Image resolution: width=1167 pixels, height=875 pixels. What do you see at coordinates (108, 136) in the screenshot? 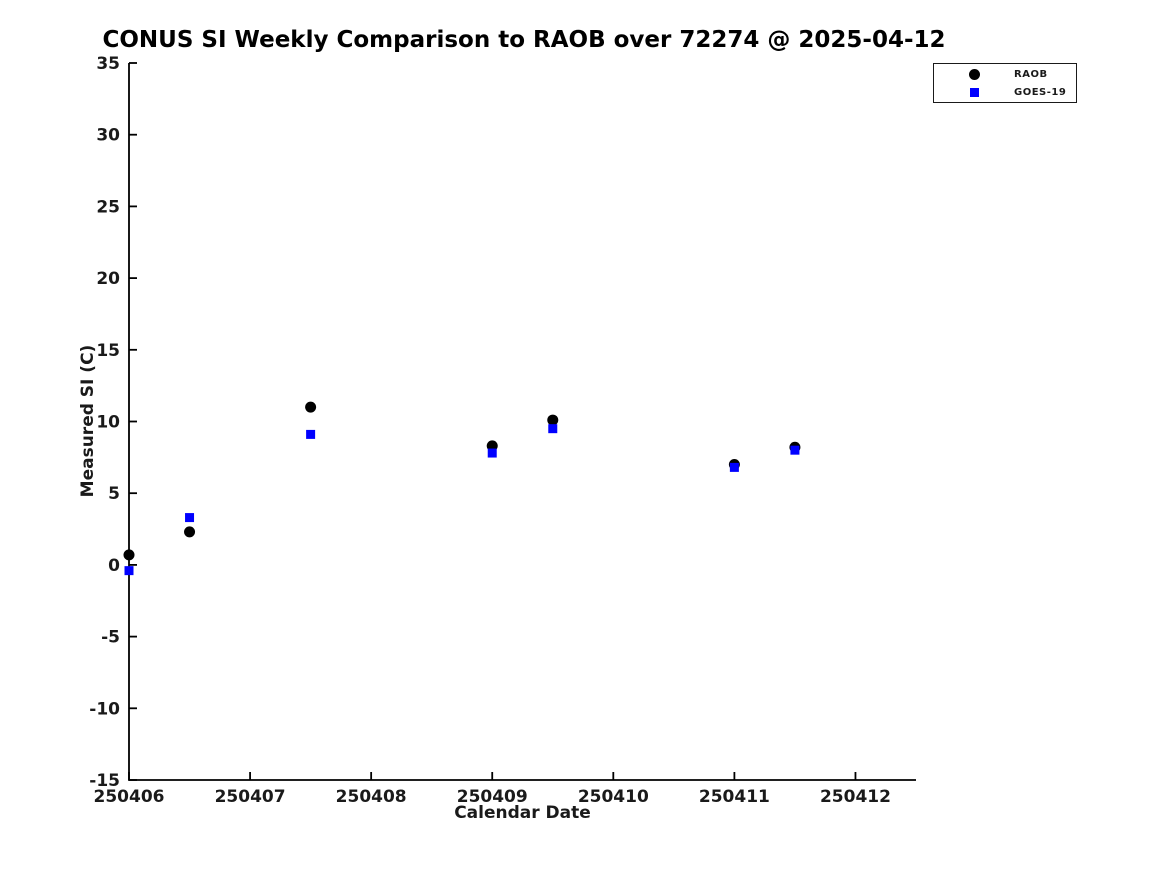
I see `y-tick-label: 30` at bounding box center [108, 136].